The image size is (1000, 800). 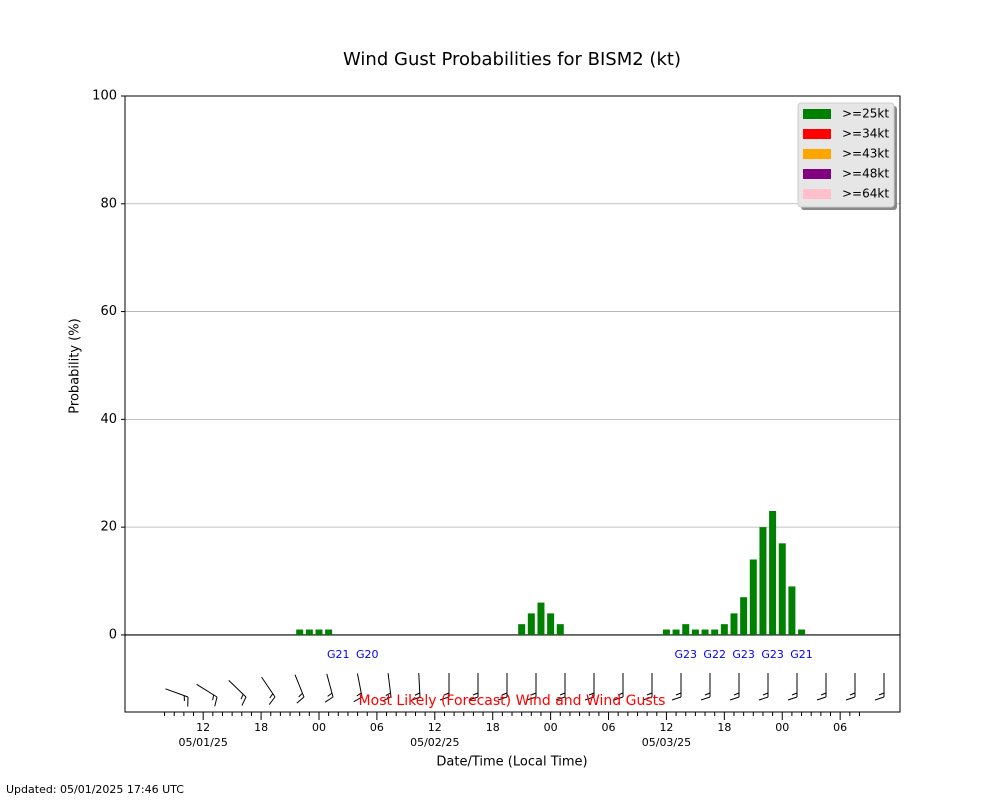 I want to click on gust-label: G23, so click(x=772, y=654).